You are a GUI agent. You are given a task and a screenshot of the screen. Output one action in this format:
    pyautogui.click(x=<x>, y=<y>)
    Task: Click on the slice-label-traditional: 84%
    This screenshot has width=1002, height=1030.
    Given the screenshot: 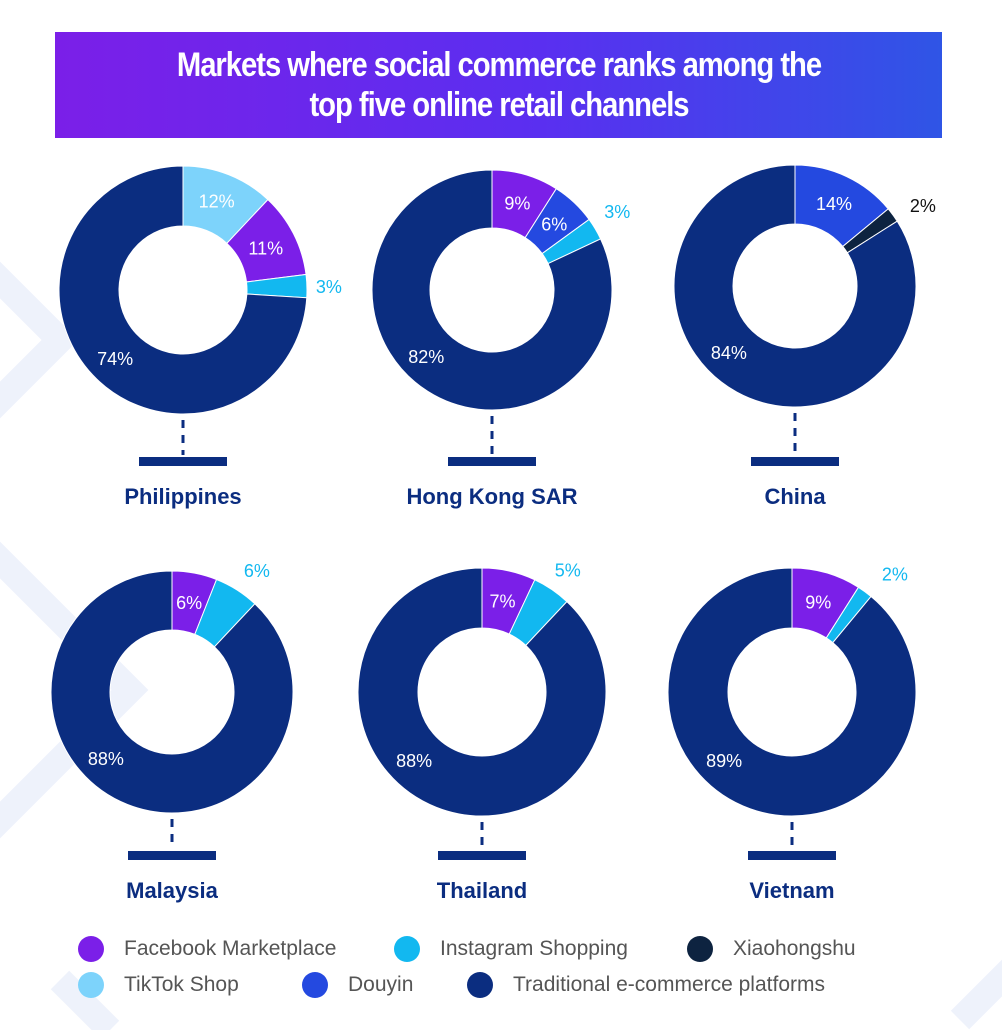 What is the action you would take?
    pyautogui.click(x=729, y=353)
    